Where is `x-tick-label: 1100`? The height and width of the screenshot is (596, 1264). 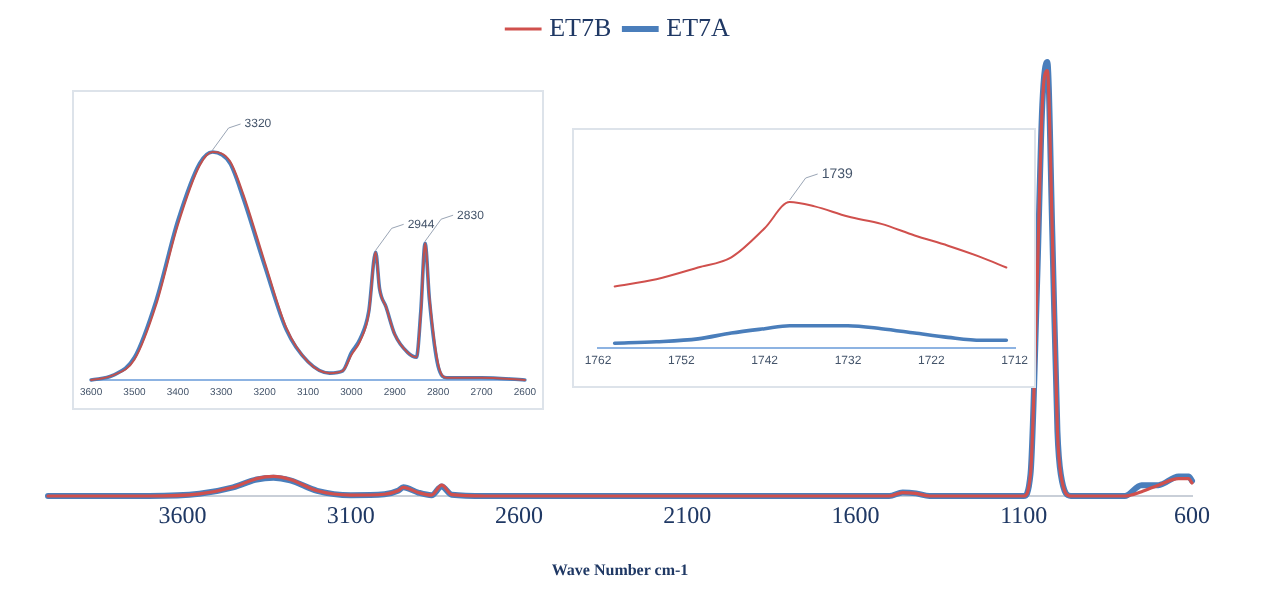 x-tick-label: 1100 is located at coordinates (1024, 514).